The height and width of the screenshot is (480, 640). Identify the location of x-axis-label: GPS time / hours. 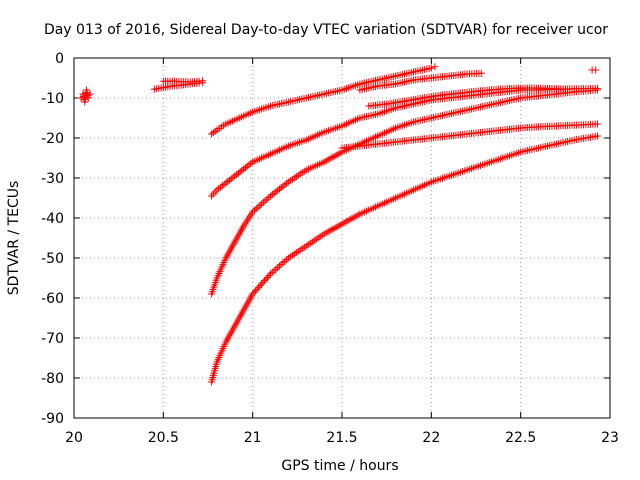
(339, 466).